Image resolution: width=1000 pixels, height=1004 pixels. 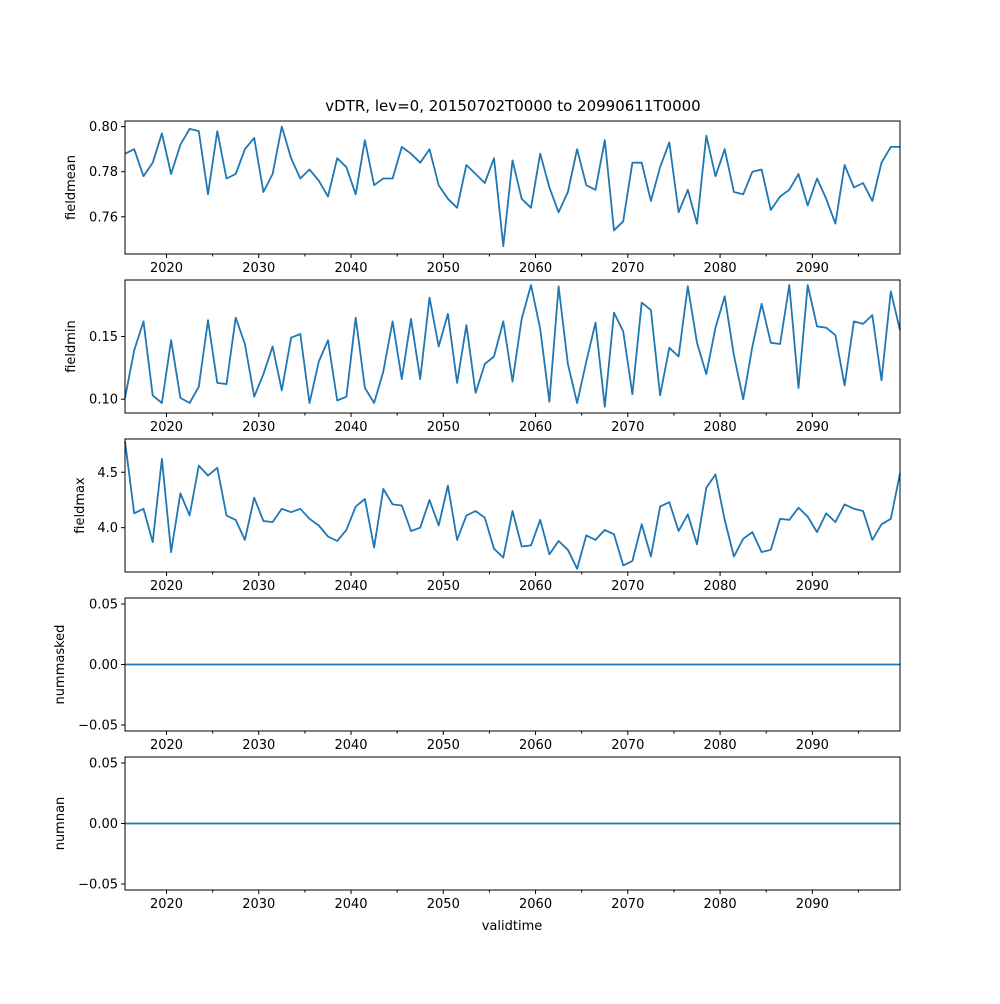 What do you see at coordinates (103, 127) in the screenshot?
I see `y-tick-label-fieldmean: 0.80` at bounding box center [103, 127].